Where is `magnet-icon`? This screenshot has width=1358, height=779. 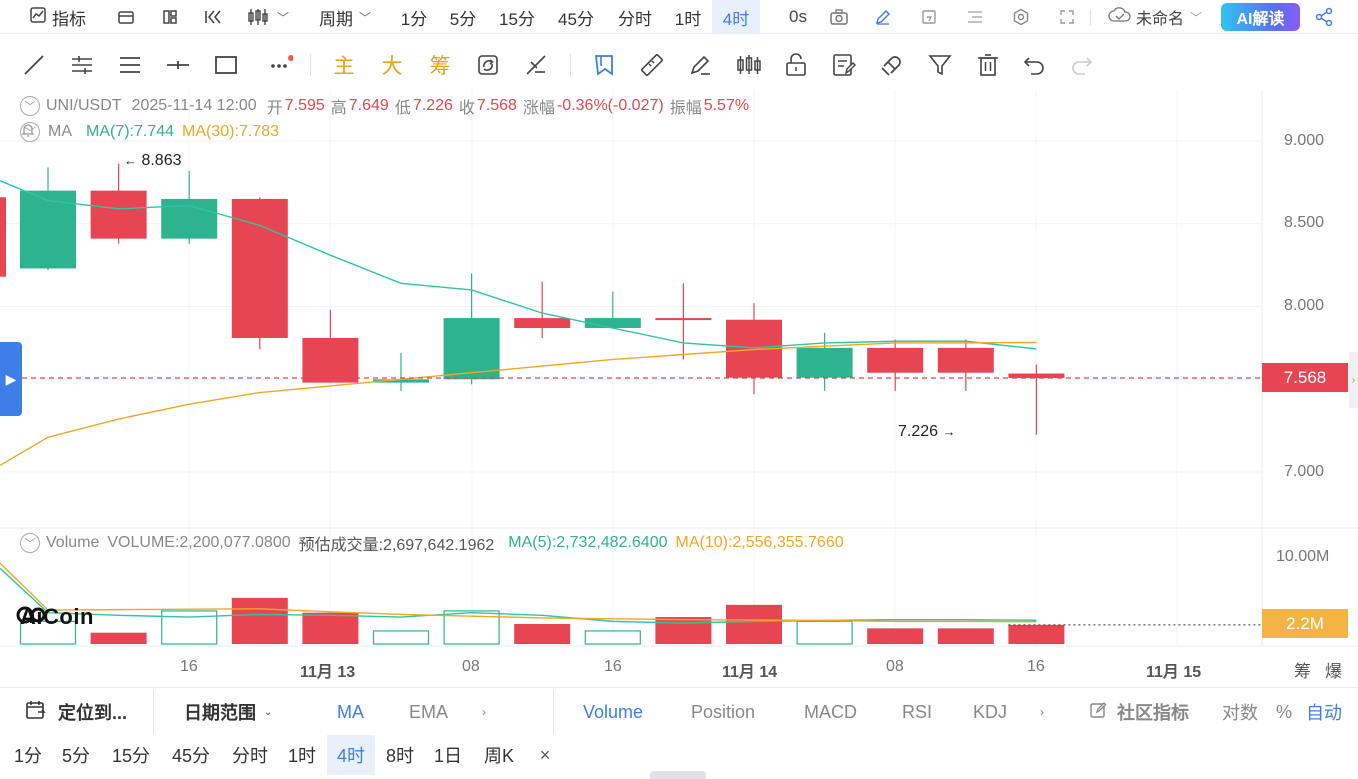 magnet-icon is located at coordinates (892, 65).